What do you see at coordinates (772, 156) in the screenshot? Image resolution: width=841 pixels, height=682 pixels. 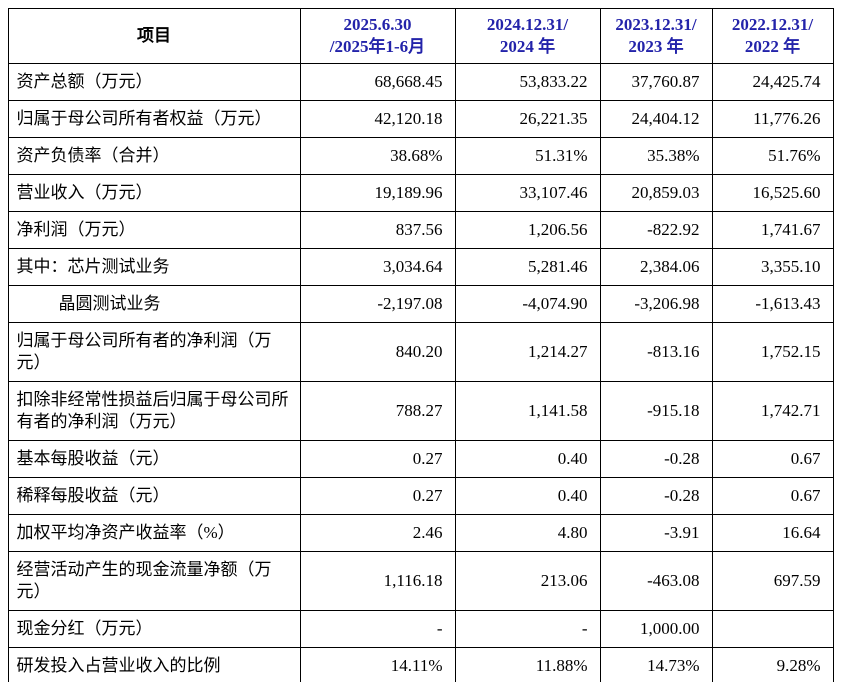 I see `row-value: 51.76%` at bounding box center [772, 156].